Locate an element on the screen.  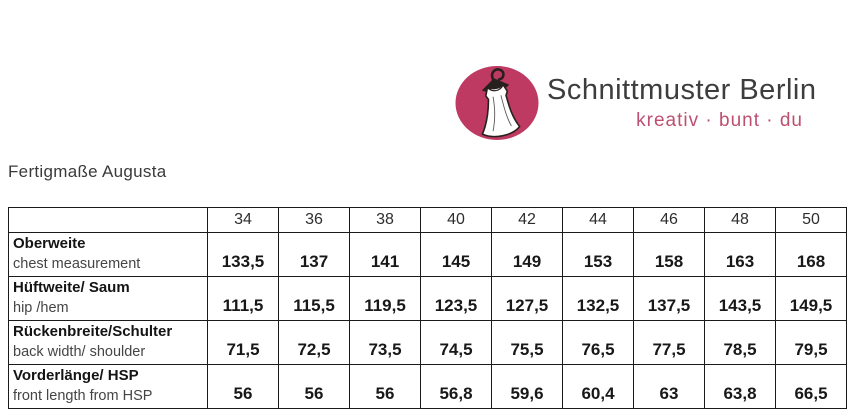
row-label-german: Hüftweite/ Saum is located at coordinates (71, 287).